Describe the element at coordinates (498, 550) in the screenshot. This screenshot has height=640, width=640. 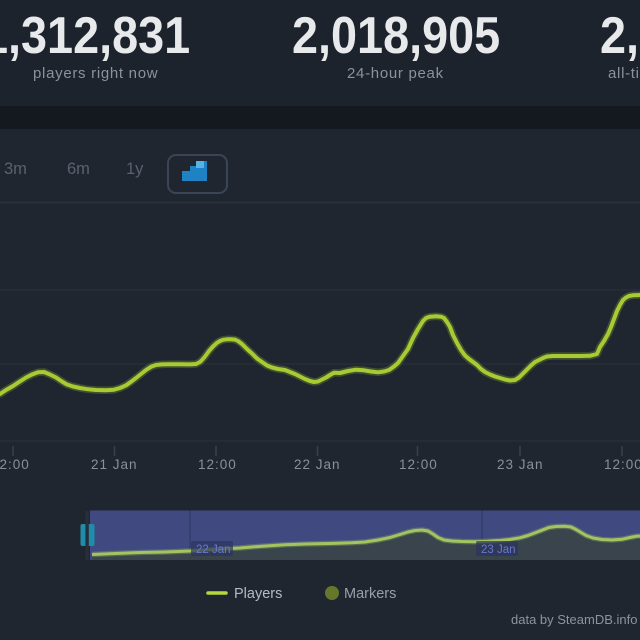
I see `svg-text: 23 Jan` at that location.